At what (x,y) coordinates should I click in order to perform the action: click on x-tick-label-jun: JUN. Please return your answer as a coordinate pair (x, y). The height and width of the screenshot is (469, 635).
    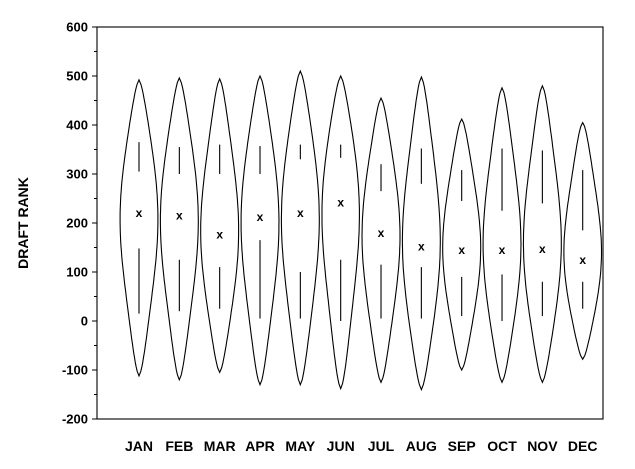
    Looking at the image, I should click on (341, 446).